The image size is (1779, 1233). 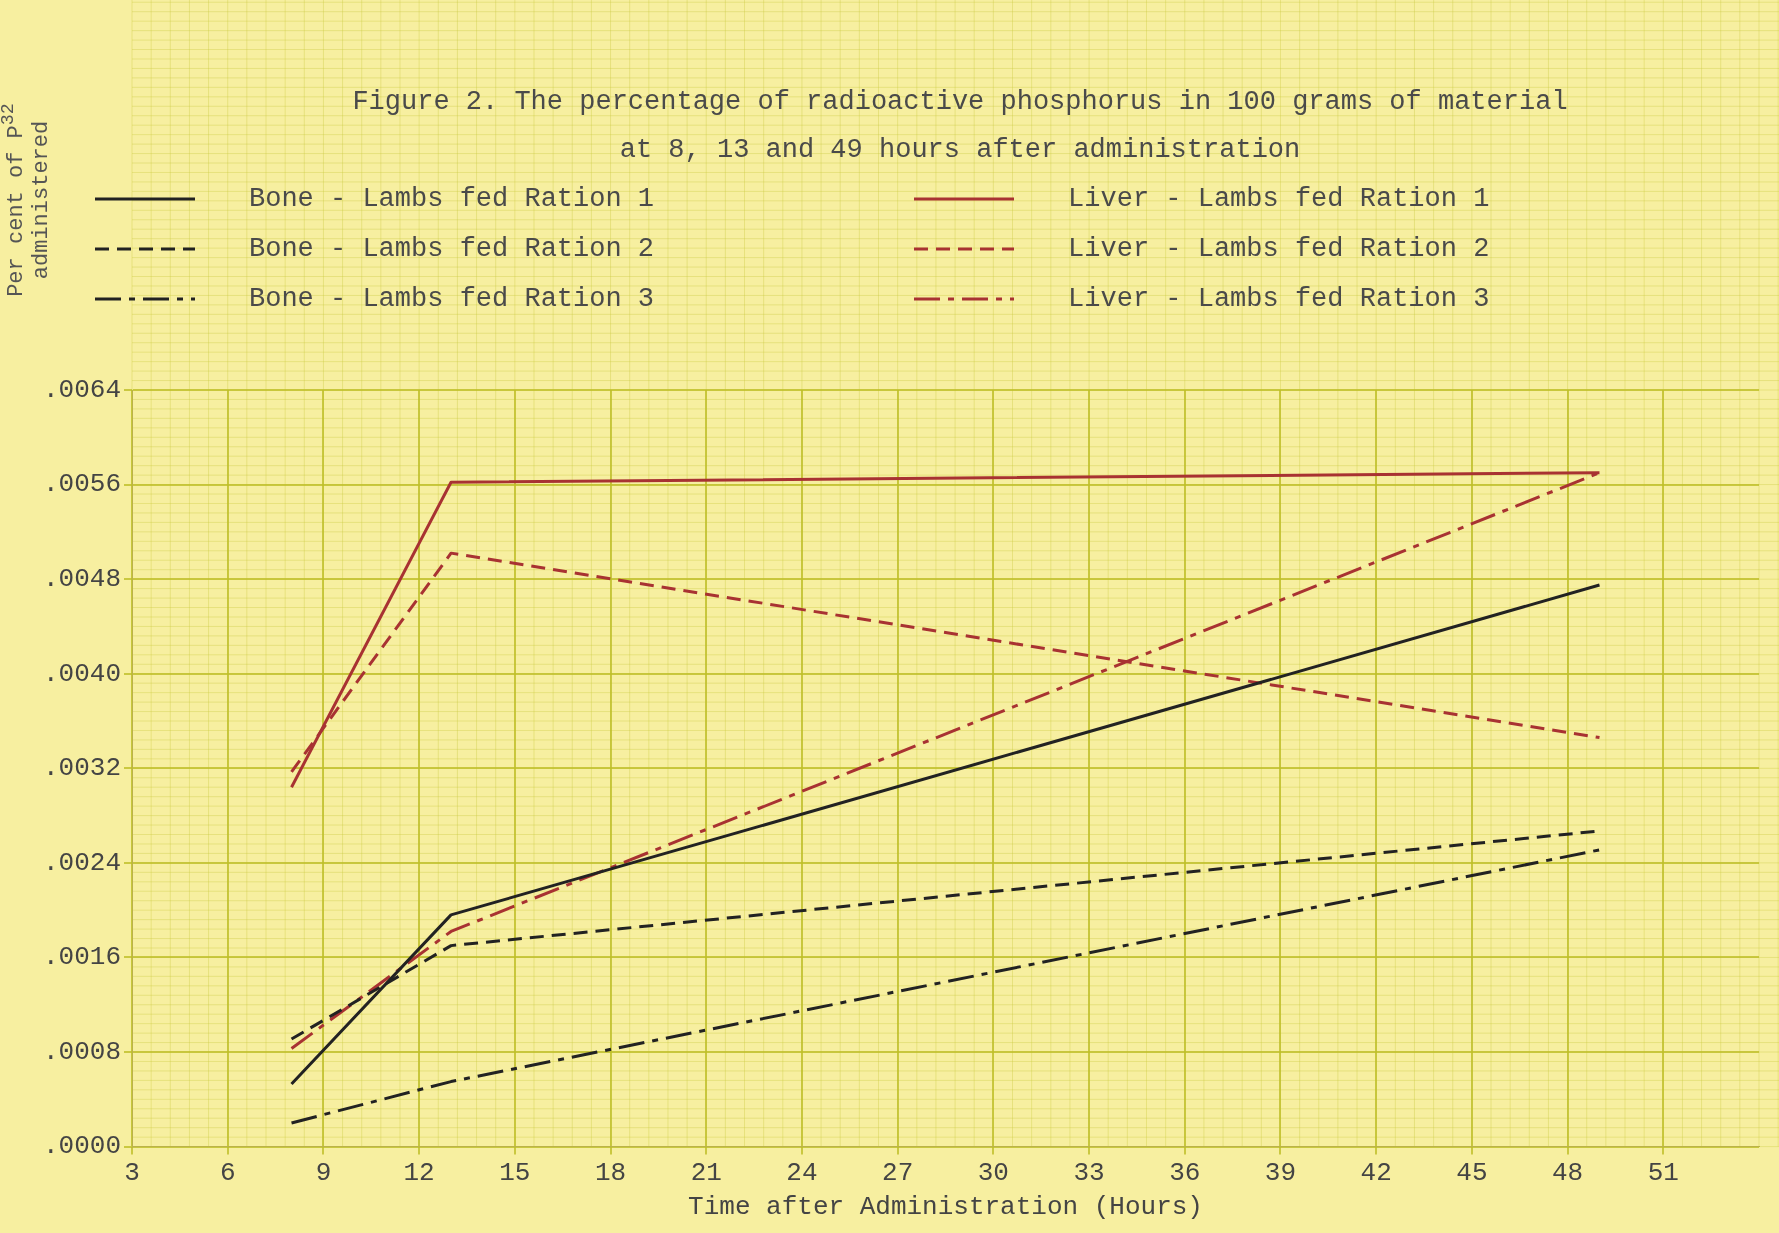 What do you see at coordinates (227, 1173) in the screenshot?
I see `x-tick-label: 6` at bounding box center [227, 1173].